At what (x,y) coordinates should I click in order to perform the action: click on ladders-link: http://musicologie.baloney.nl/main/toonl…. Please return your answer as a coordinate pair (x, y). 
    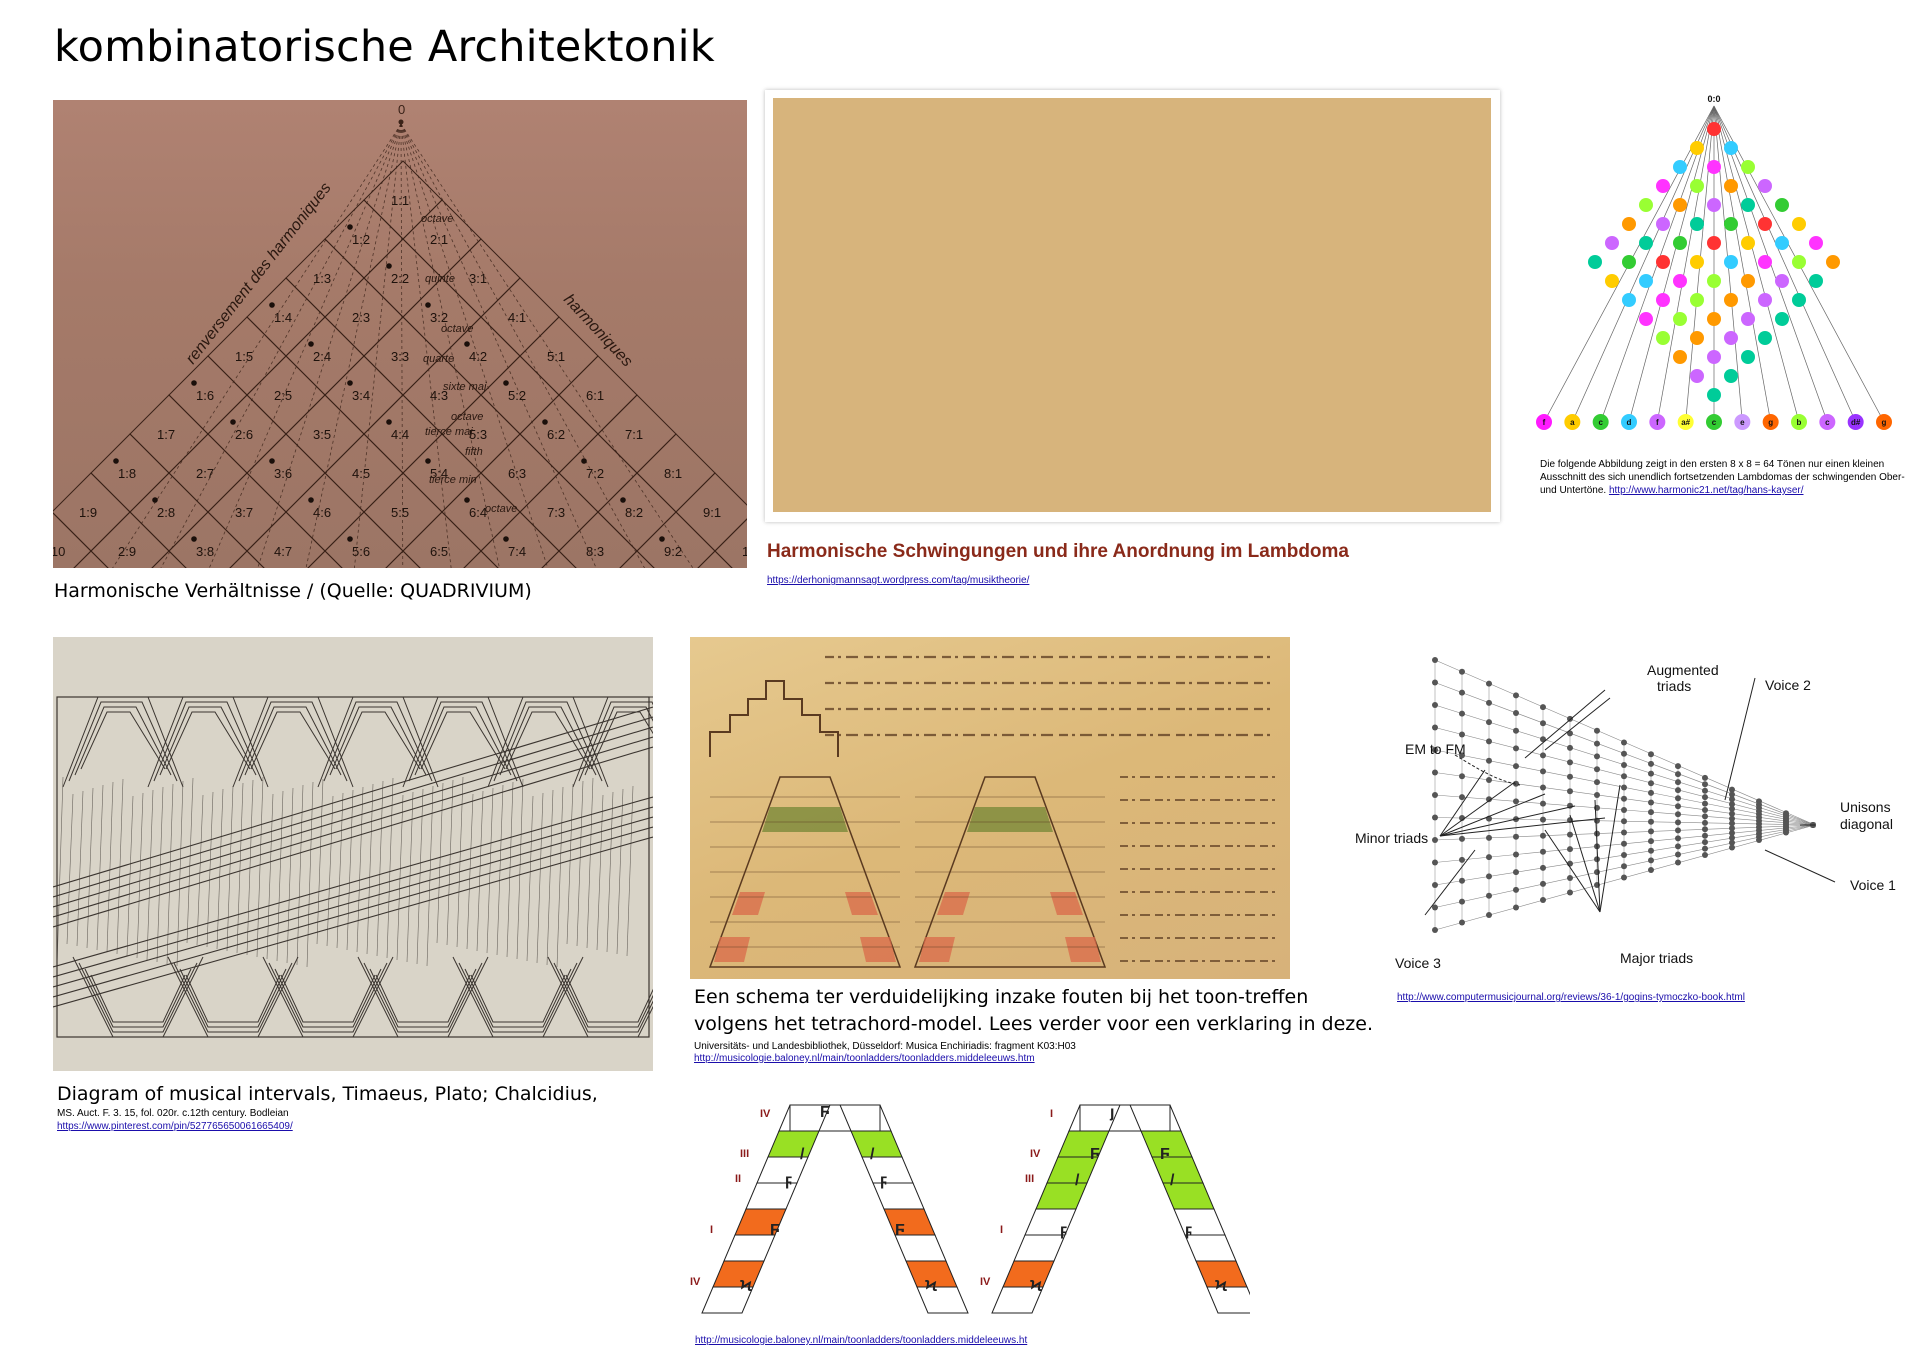
    Looking at the image, I should click on (861, 1340).